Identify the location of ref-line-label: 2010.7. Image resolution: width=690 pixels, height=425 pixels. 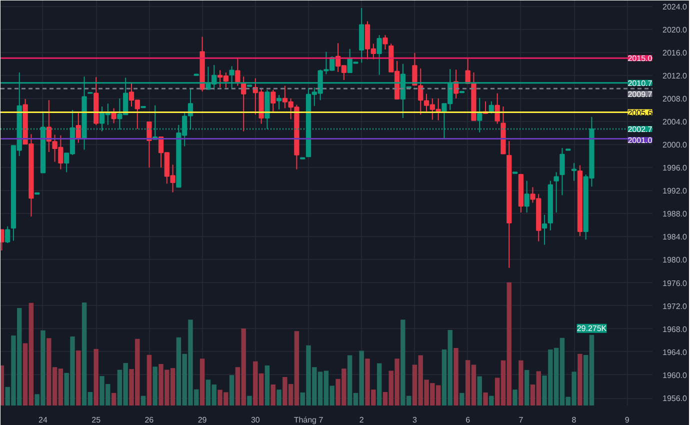
(640, 83).